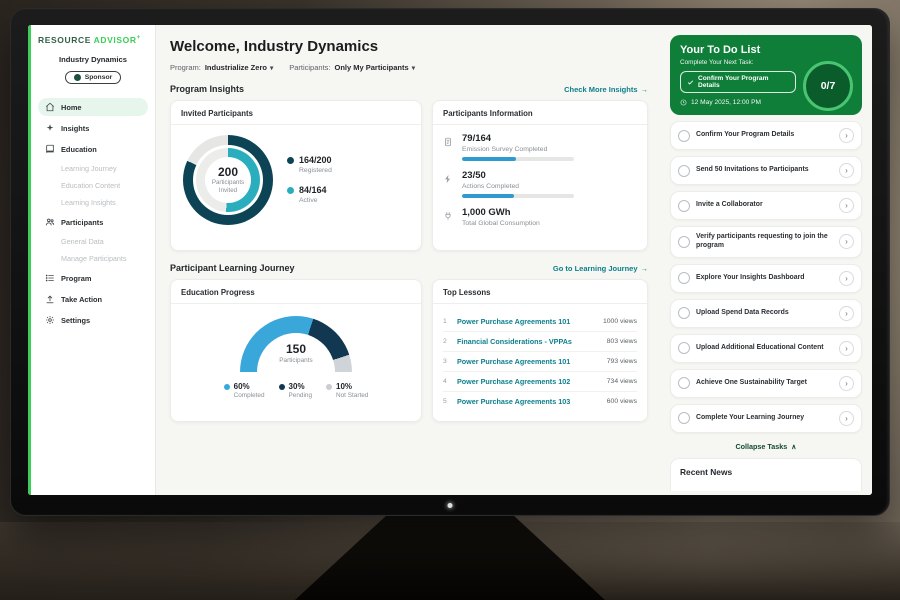 This screenshot has width=900, height=600. What do you see at coordinates (601, 89) in the screenshot?
I see `link-label: Check More Insights` at bounding box center [601, 89].